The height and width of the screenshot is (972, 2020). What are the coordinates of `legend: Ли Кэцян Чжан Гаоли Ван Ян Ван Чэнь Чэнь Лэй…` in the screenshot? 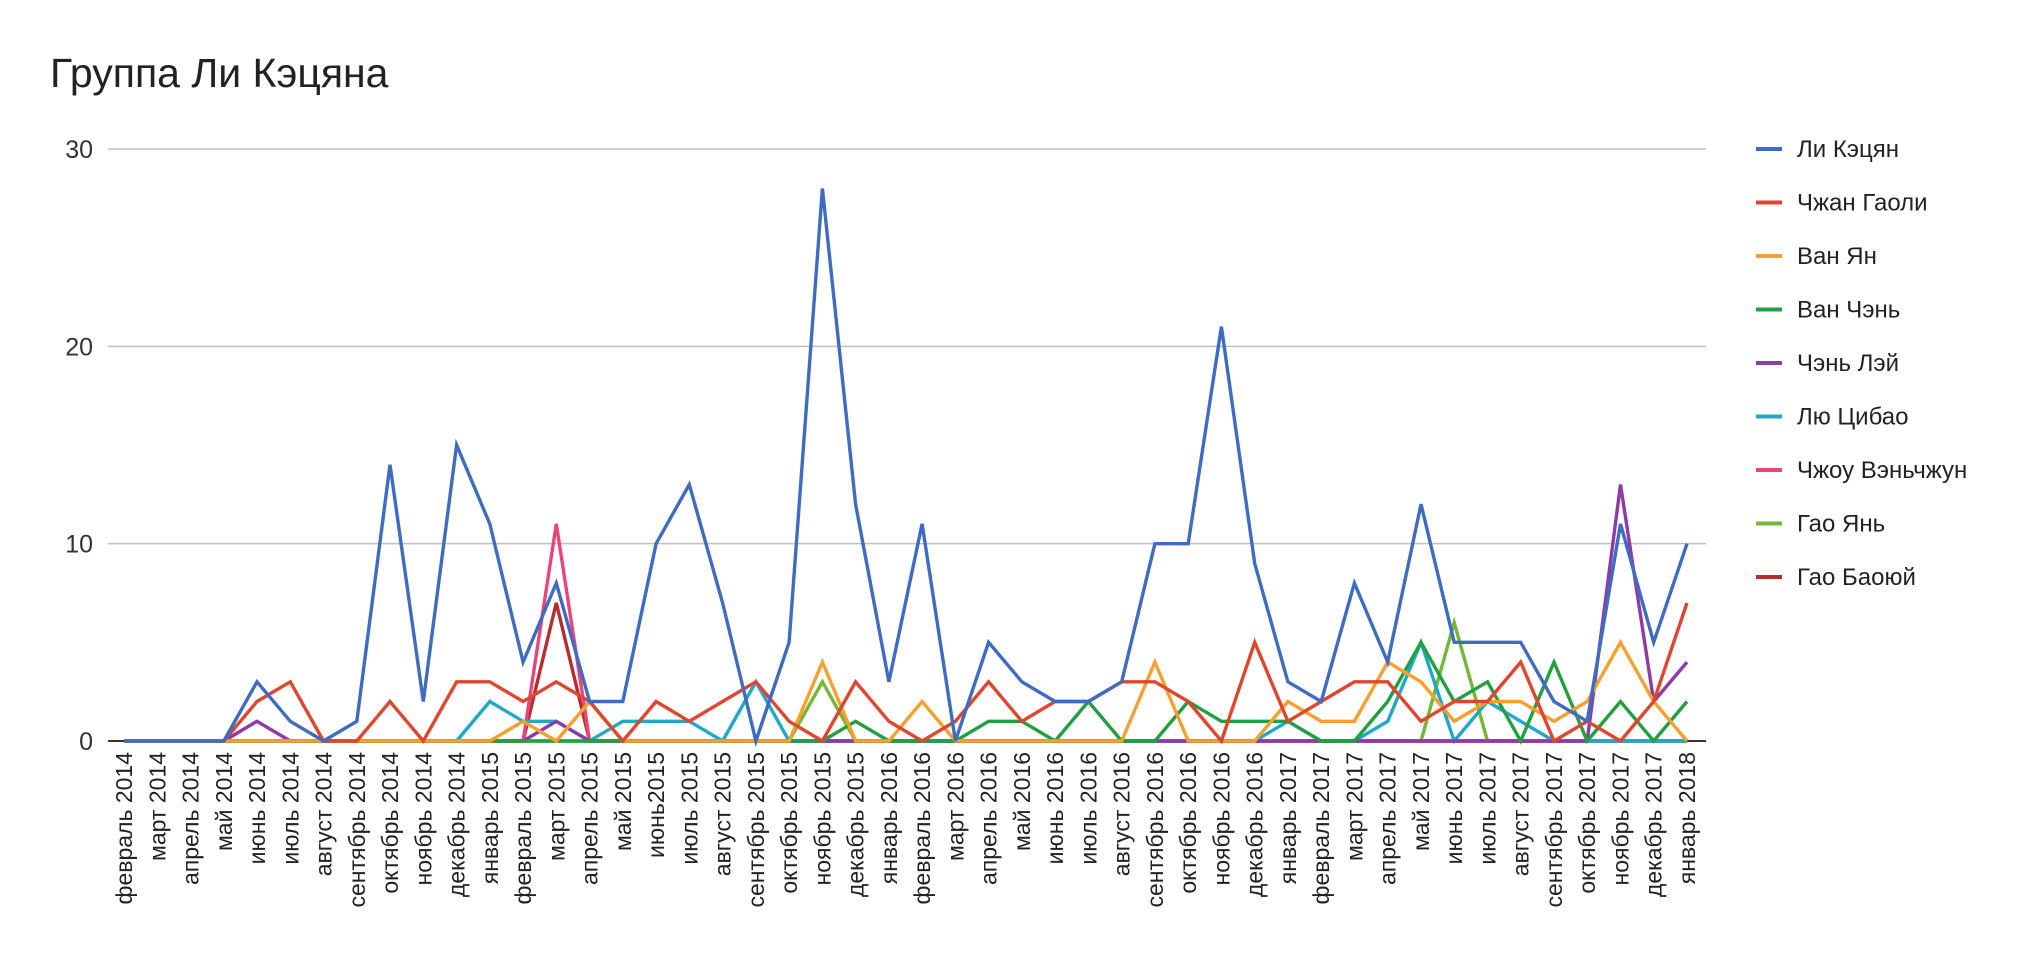 It's located at (1861, 363).